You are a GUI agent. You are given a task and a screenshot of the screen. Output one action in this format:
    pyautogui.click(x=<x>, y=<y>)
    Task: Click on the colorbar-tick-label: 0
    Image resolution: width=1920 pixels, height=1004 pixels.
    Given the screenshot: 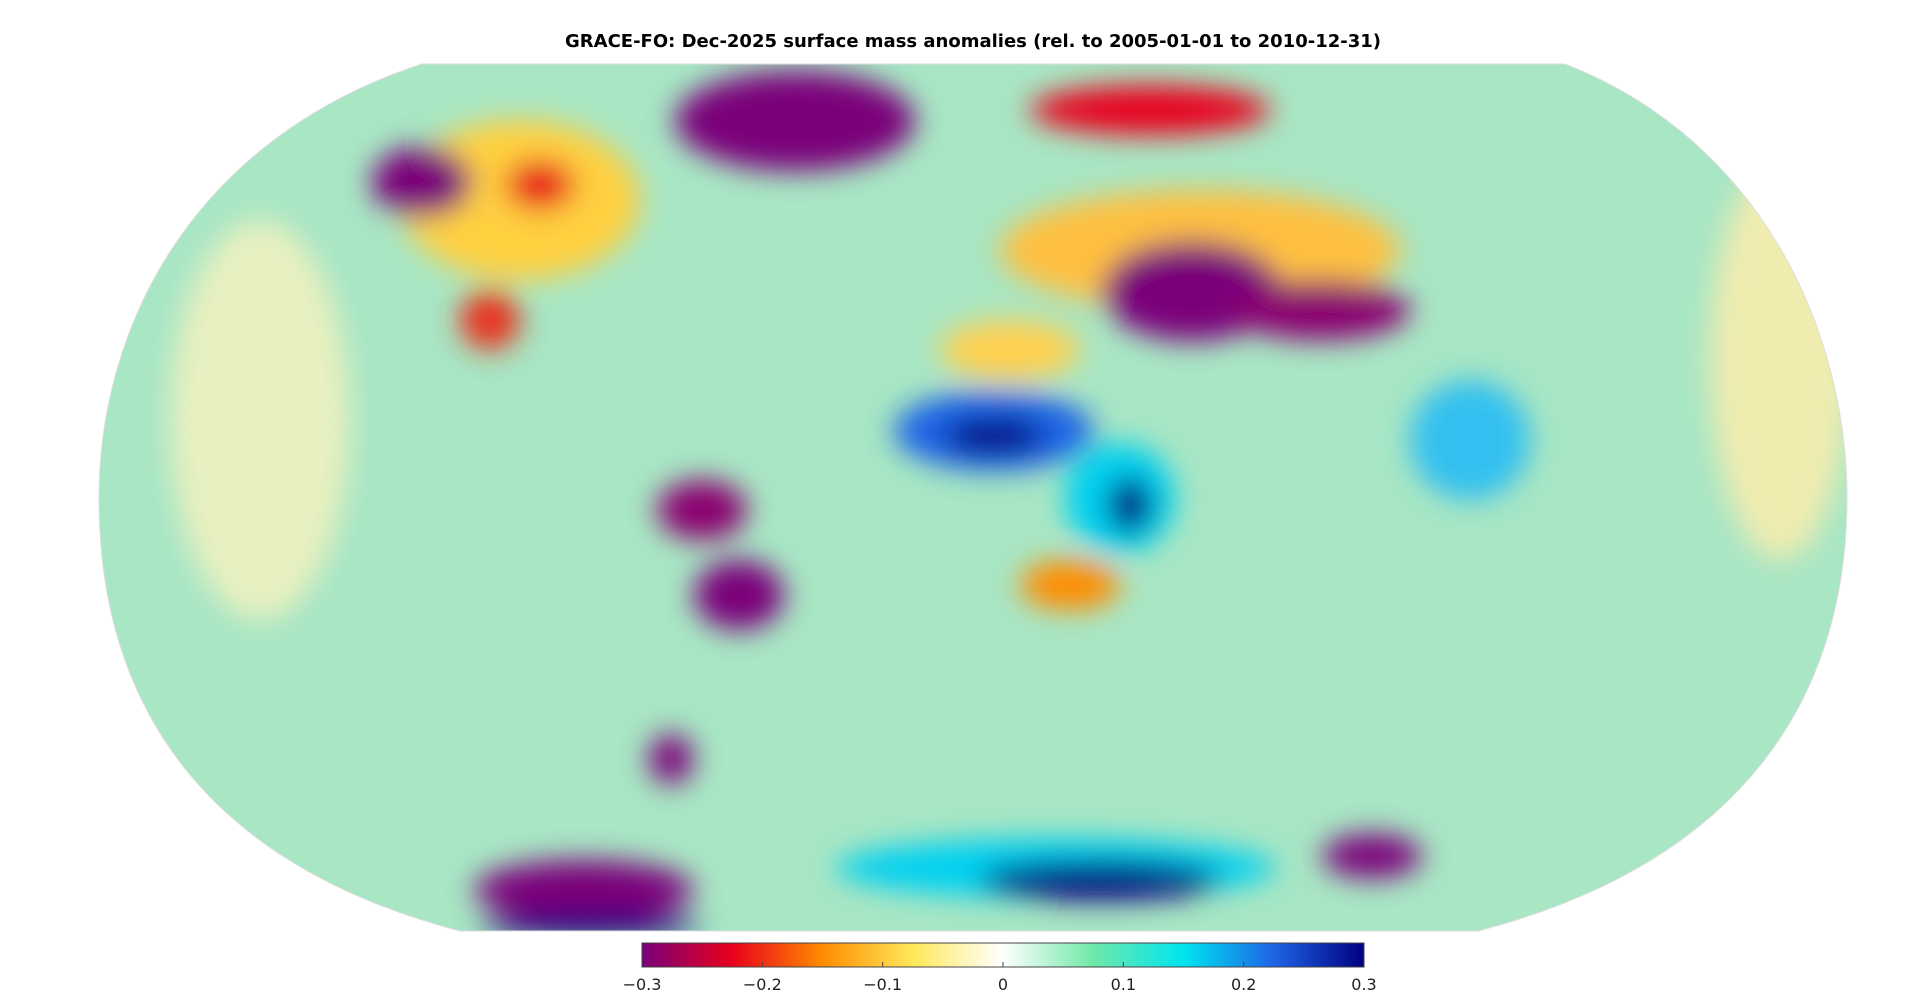 What is the action you would take?
    pyautogui.click(x=1003, y=984)
    